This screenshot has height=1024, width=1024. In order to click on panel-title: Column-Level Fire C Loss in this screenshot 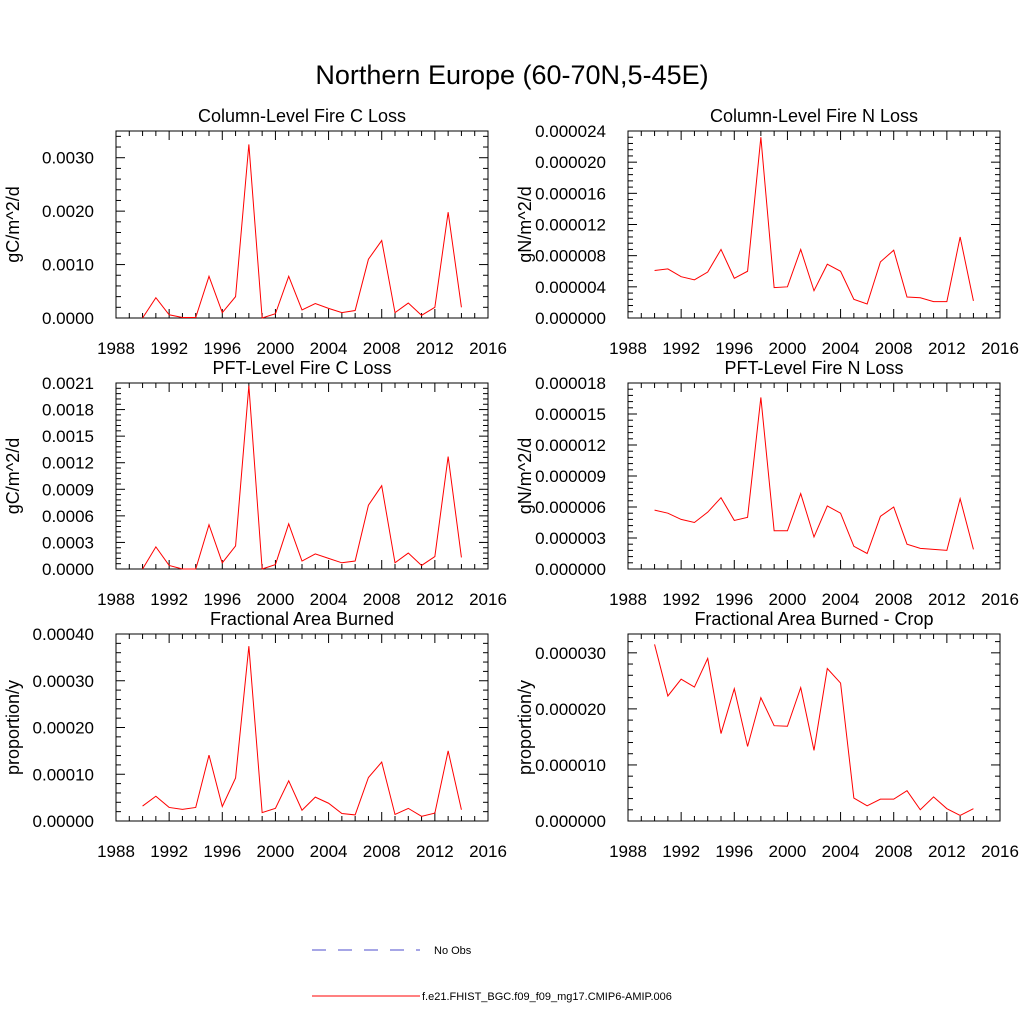, I will do `click(302, 116)`.